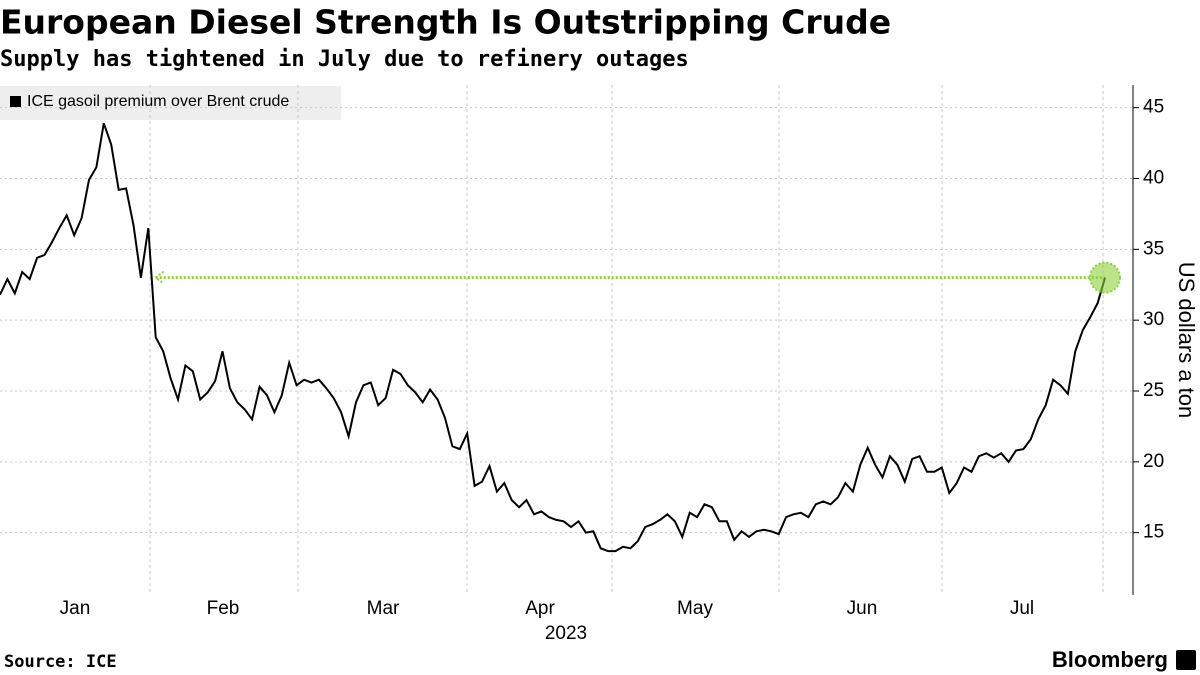 The width and height of the screenshot is (1200, 675). Describe the element at coordinates (60, 662) in the screenshot. I see `source: Source: ICE` at that location.